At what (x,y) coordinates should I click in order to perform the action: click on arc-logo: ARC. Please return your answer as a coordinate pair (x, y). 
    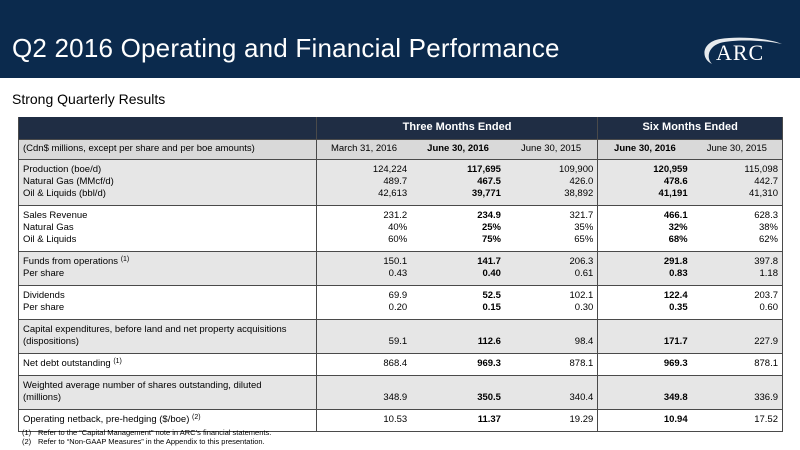
    Looking at the image, I should click on (741, 52).